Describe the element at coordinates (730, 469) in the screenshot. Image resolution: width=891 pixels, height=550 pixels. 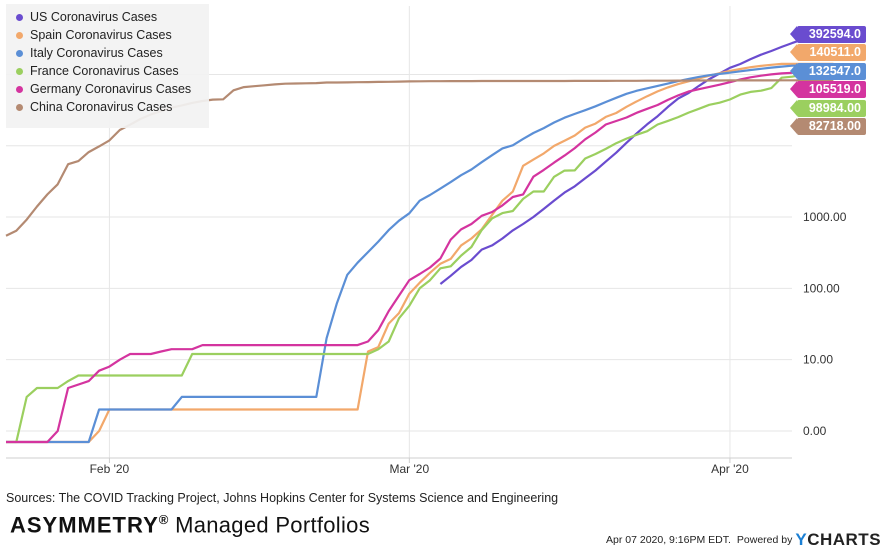
I see `x-tick-label: Apr '20` at that location.